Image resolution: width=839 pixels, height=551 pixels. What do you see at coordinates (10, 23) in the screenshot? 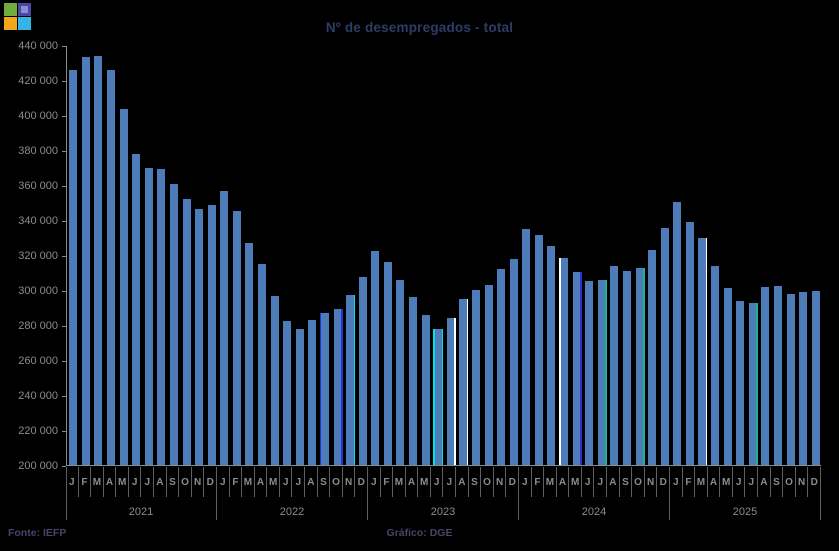
I see `logo-square-orange-icon` at bounding box center [10, 23].